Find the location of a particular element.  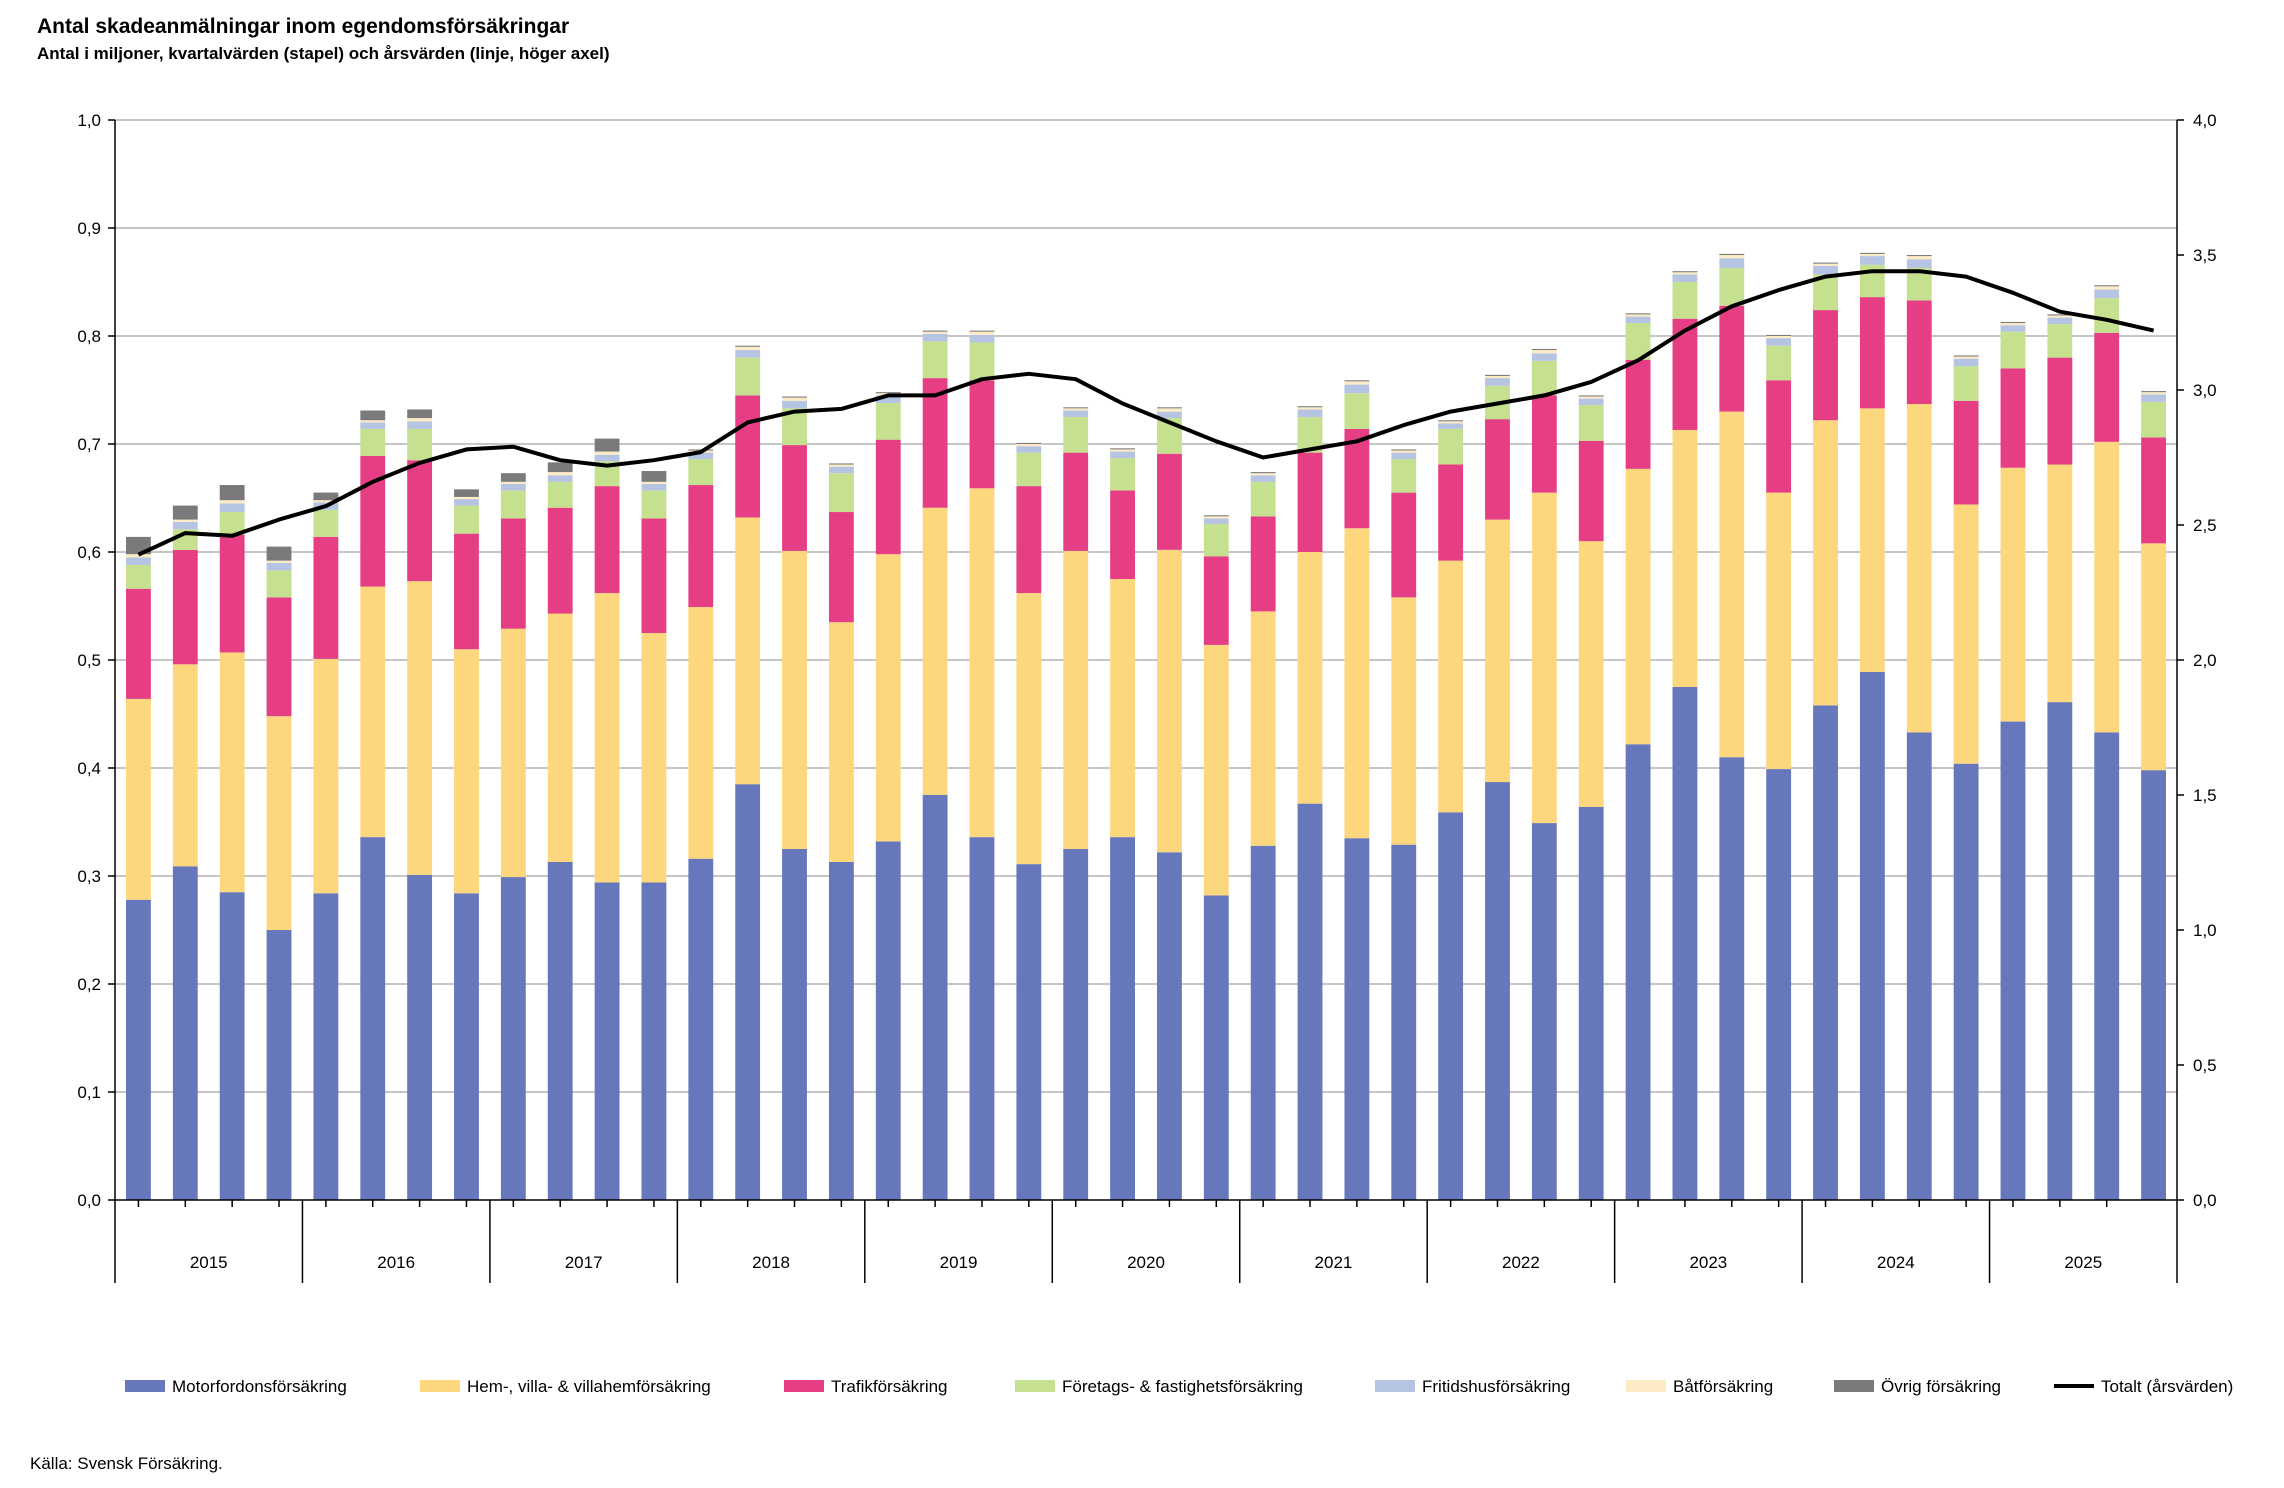

legend-label: Totalt (årsvärden) is located at coordinates (2167, 1386).